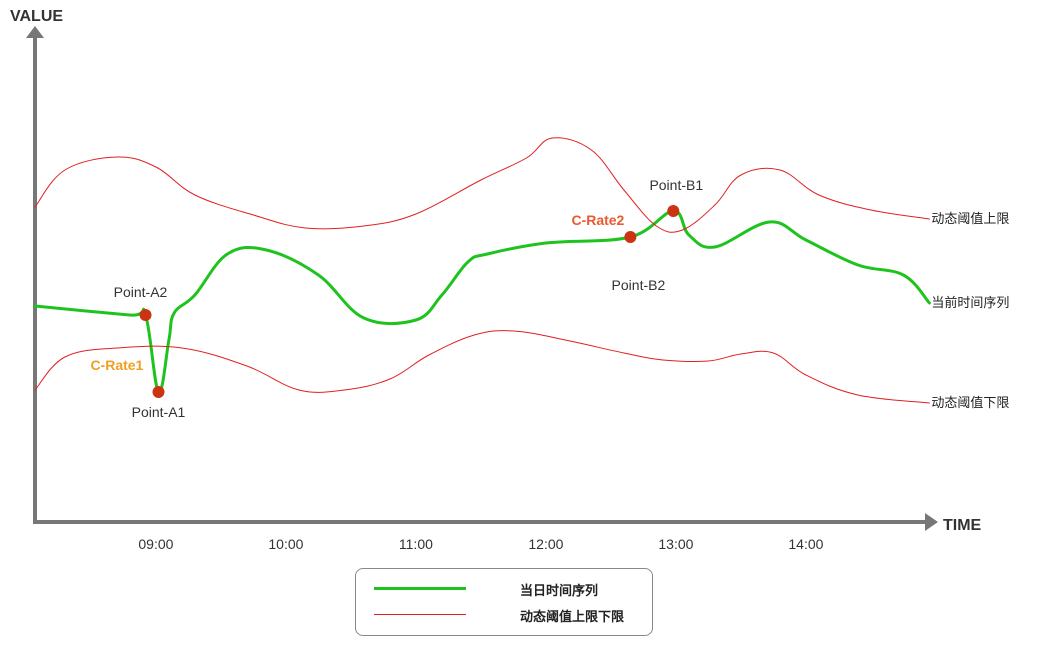 This screenshot has width=1048, height=657. Describe the element at coordinates (676, 185) in the screenshot. I see `point-label-point-b1: Point-B1` at that location.